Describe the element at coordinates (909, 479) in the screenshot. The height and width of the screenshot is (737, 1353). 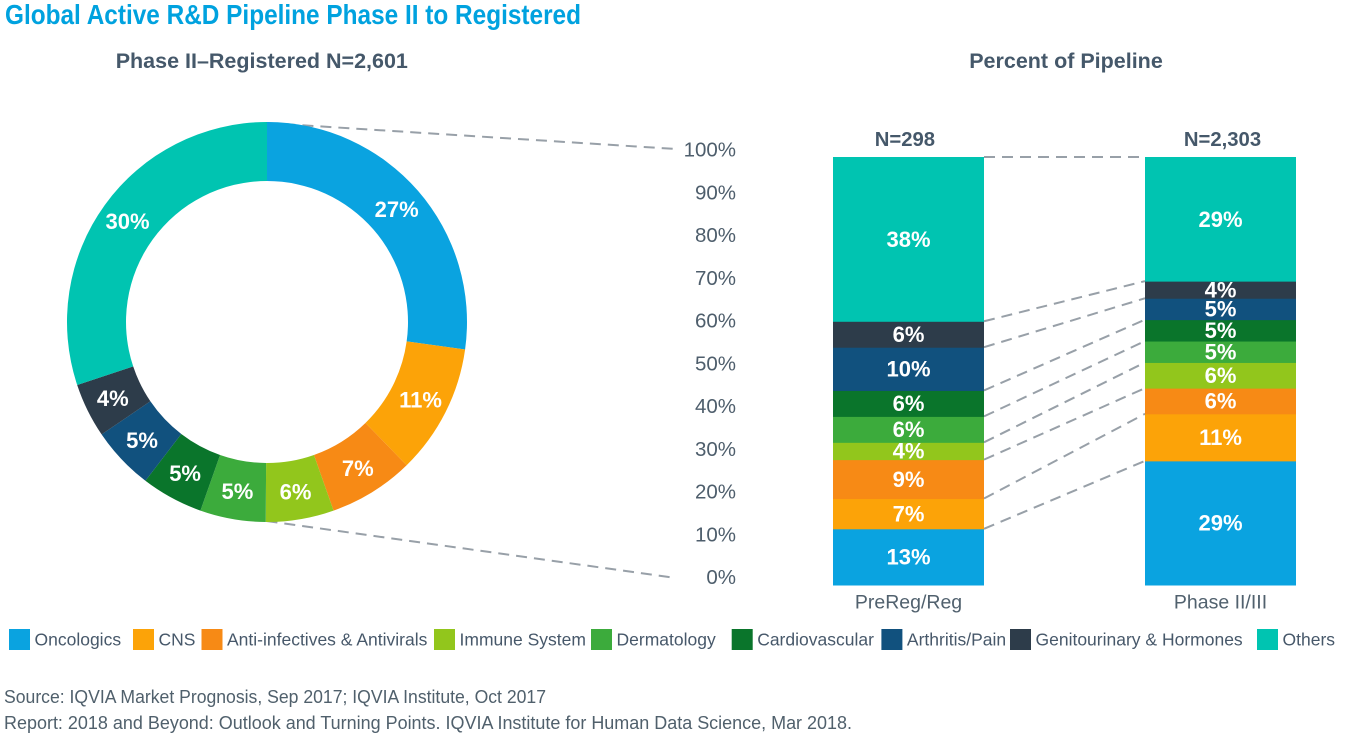
I see `svg-text: 9%` at that location.